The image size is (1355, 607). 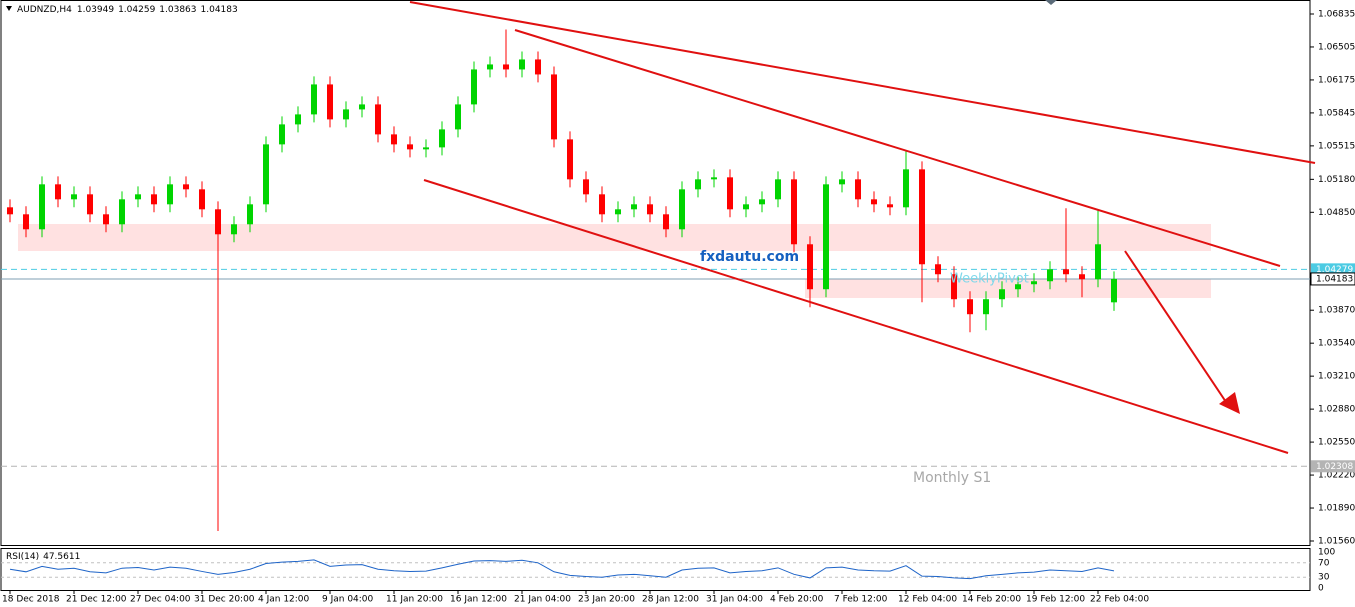 What do you see at coordinates (136, 10) in the screenshot?
I see `last-high: 1.04259` at bounding box center [136, 10].